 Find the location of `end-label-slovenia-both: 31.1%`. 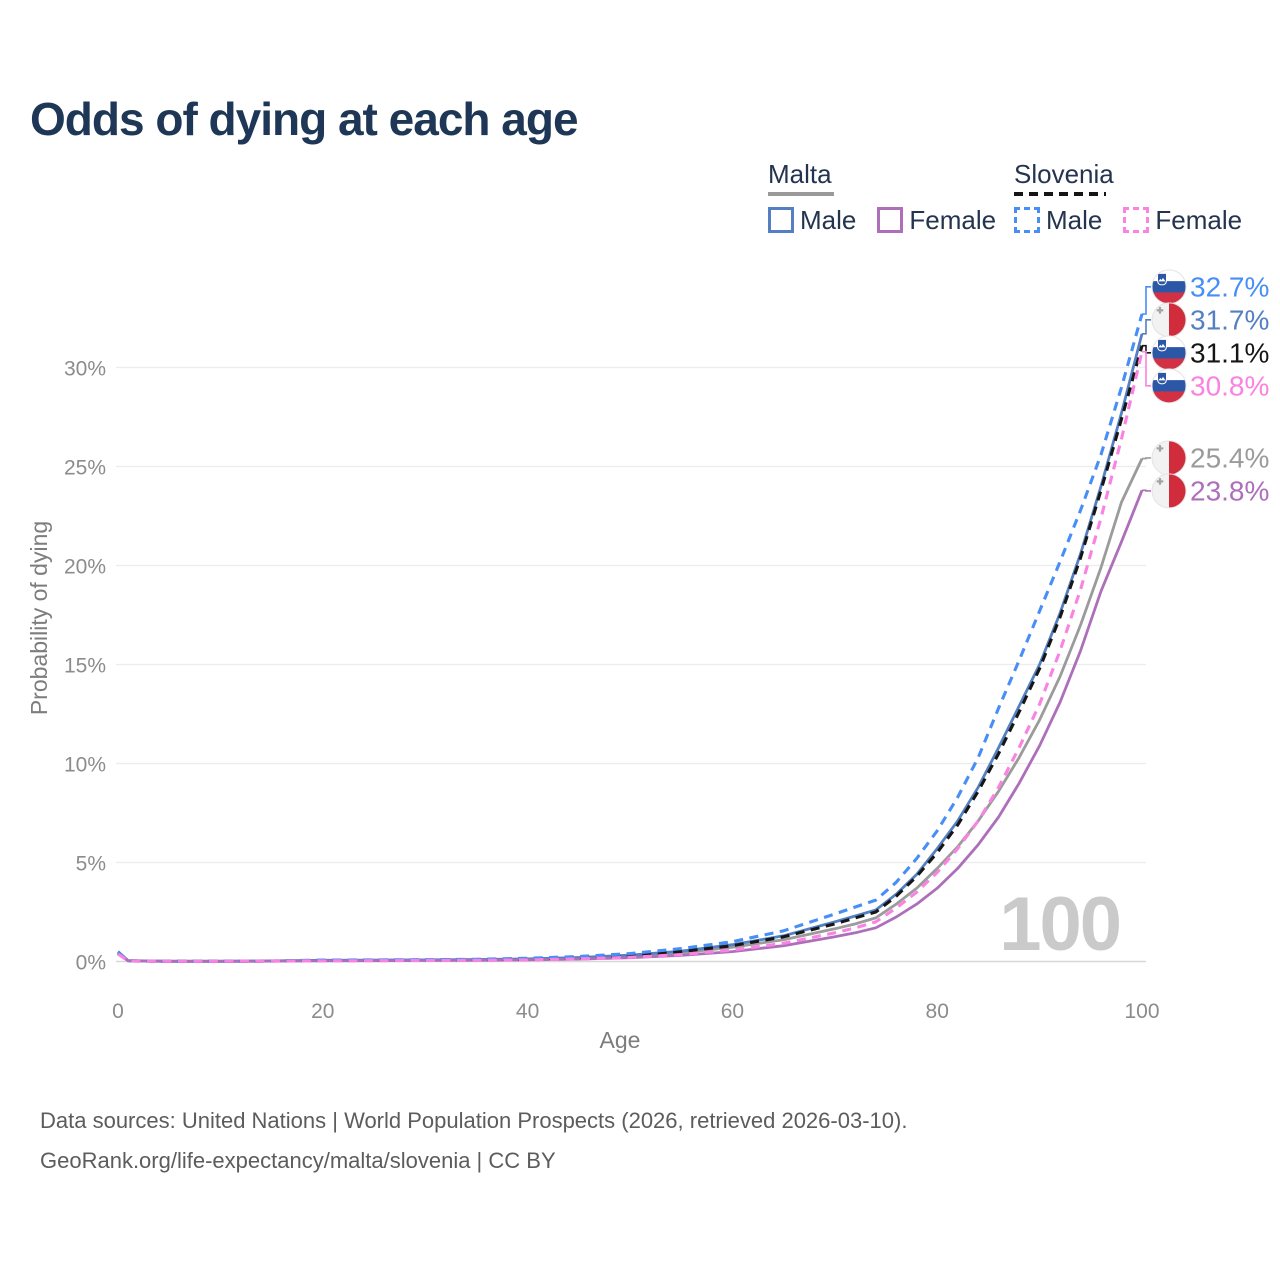

end-label-slovenia-both: 31.1% is located at coordinates (1229, 352).